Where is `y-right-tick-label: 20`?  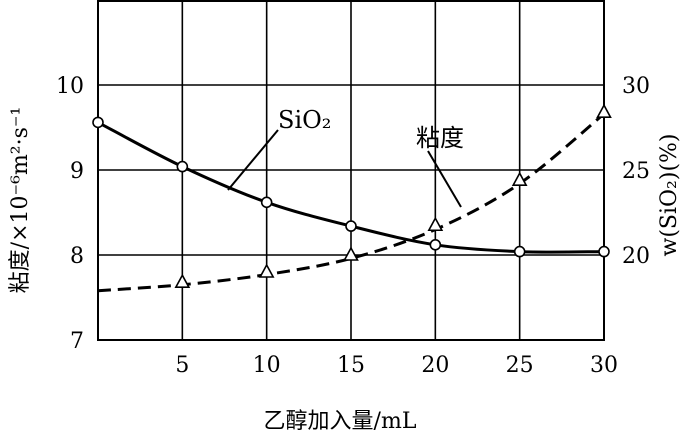 y-right-tick-label: 20 is located at coordinates (636, 256).